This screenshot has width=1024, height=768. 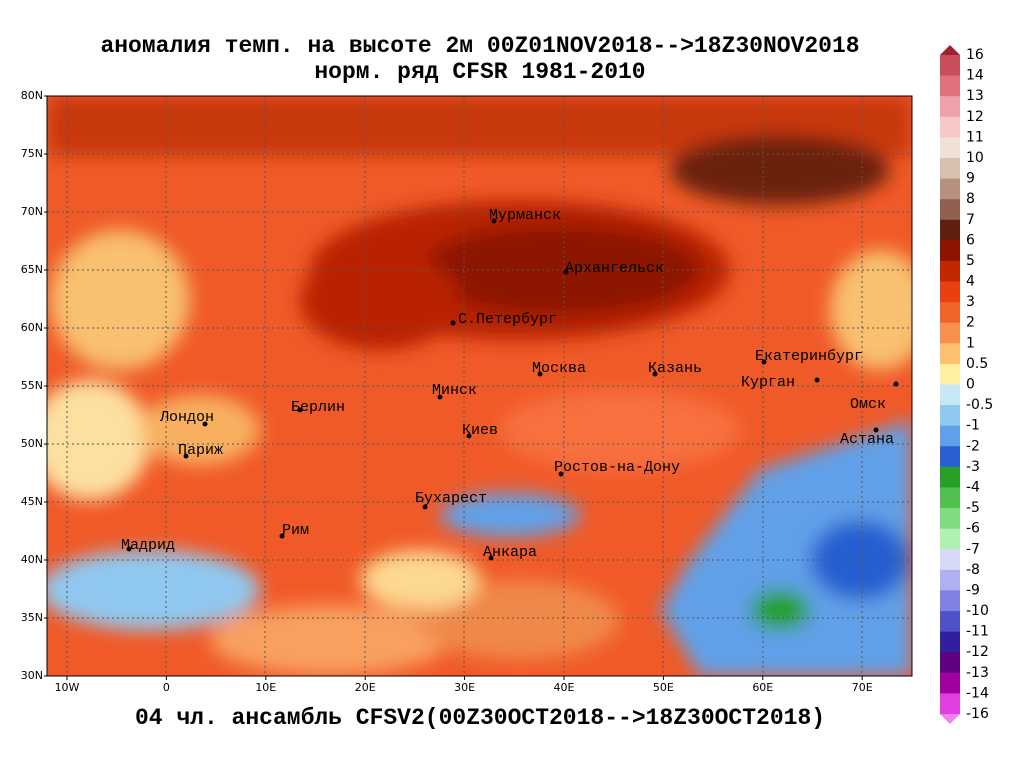 What do you see at coordinates (973, 590) in the screenshot?
I see `colorbar-label: -9` at bounding box center [973, 590].